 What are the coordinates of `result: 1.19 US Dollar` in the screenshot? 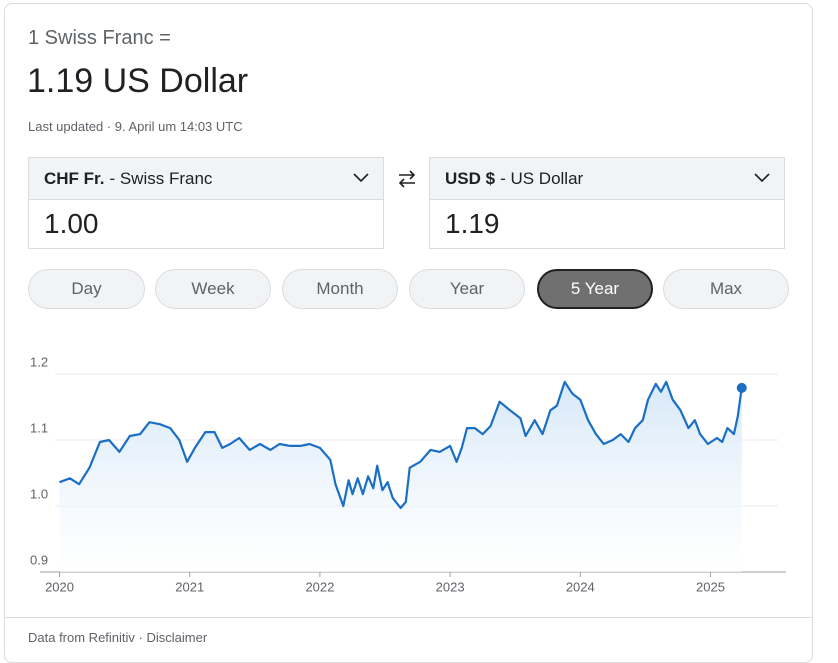 It's located at (138, 81).